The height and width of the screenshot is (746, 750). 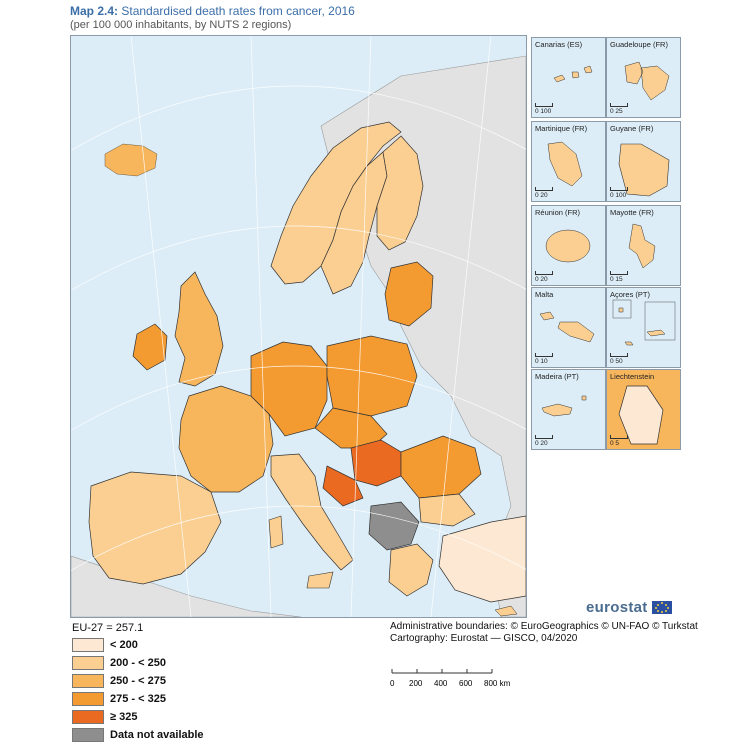 I want to click on sicily-region, so click(x=320, y=580).